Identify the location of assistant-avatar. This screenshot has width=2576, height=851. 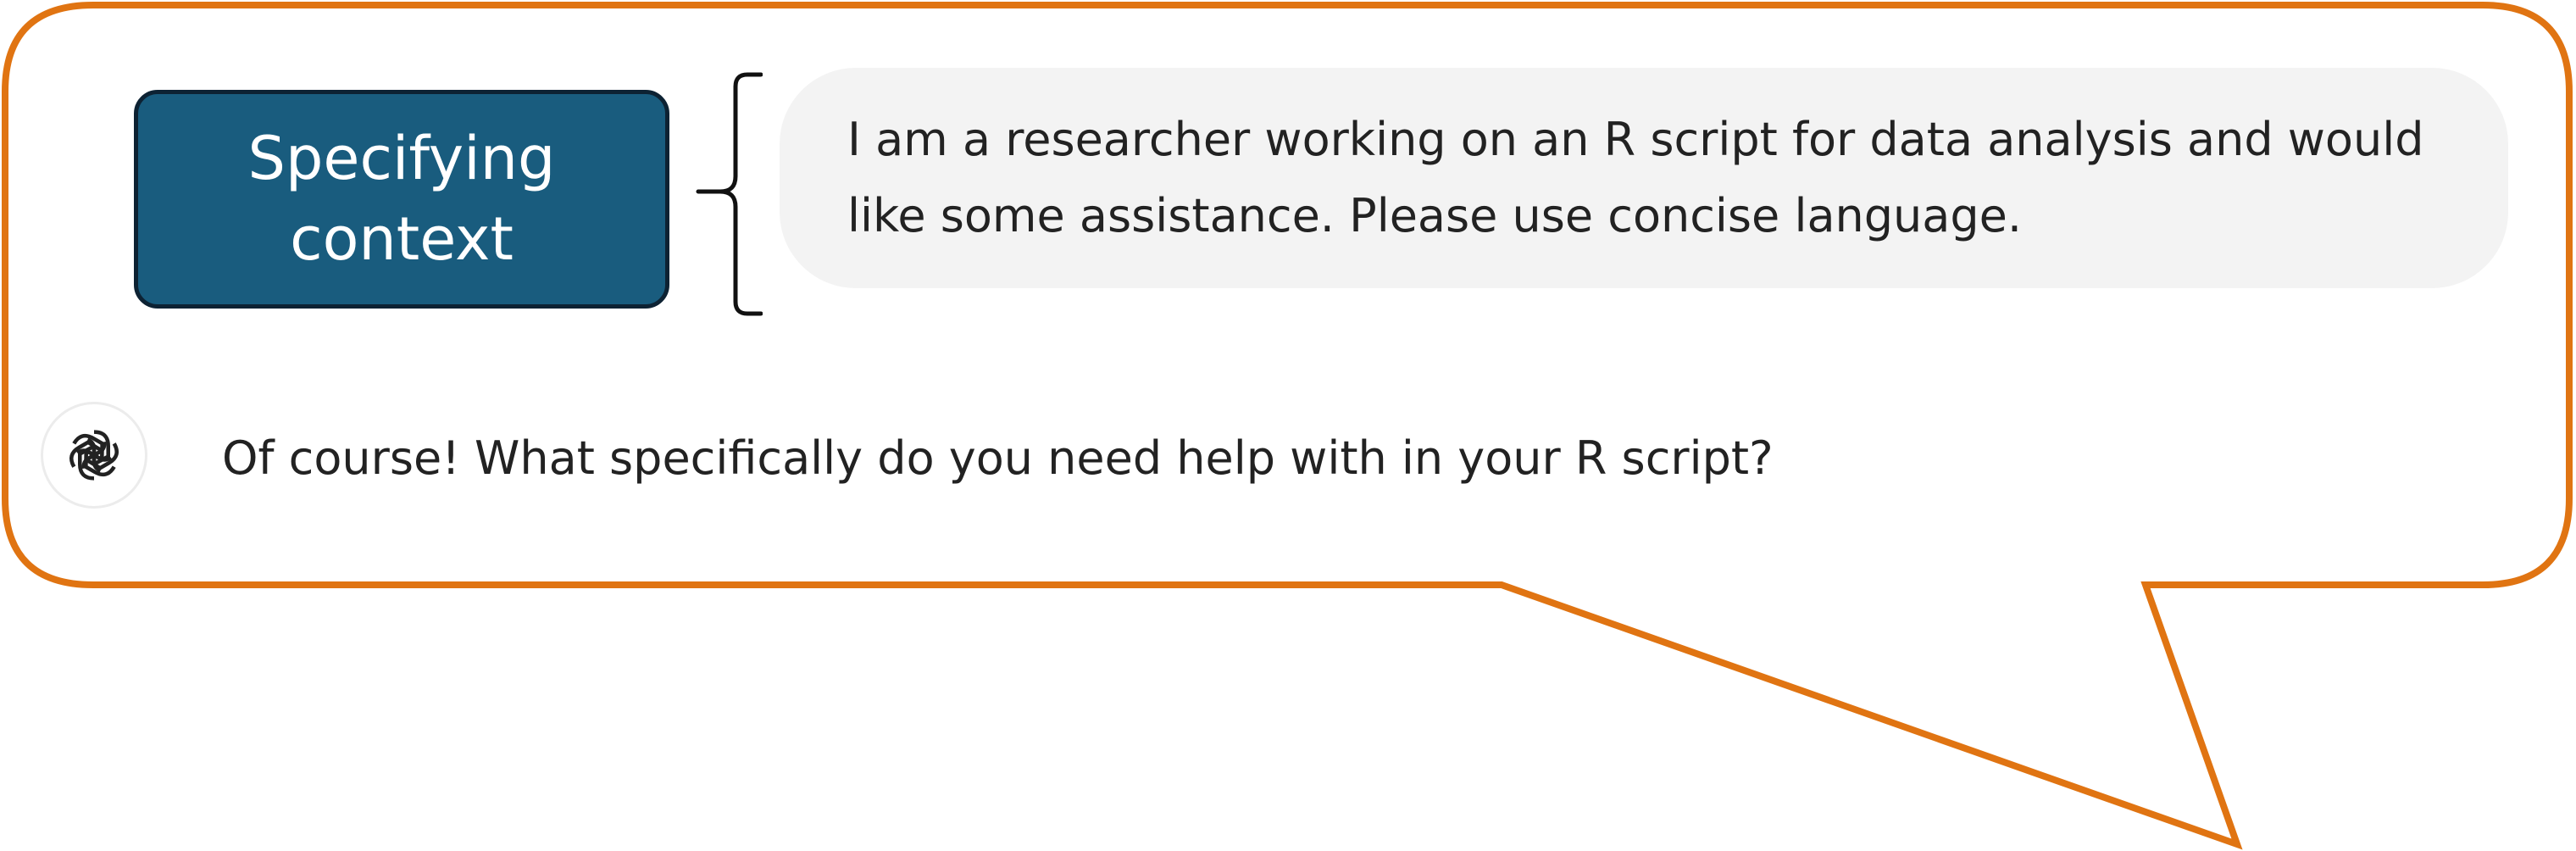
(94, 456).